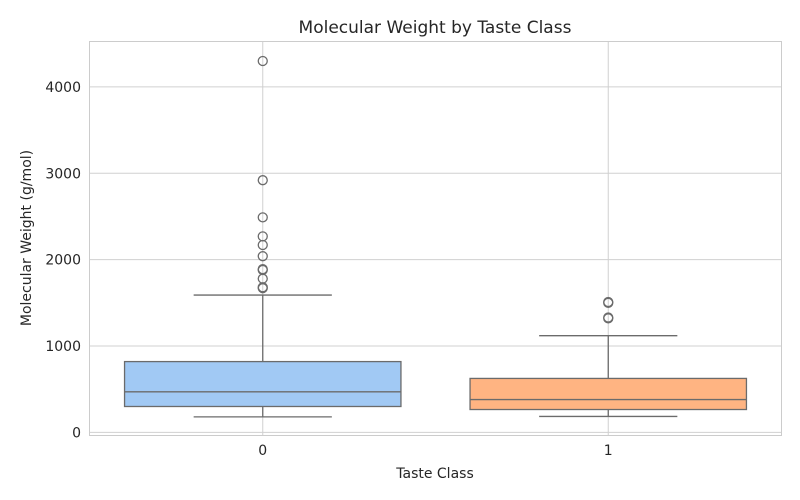 The image size is (800, 500). Describe the element at coordinates (608, 451) in the screenshot. I see `x-tick-label: 1` at that location.